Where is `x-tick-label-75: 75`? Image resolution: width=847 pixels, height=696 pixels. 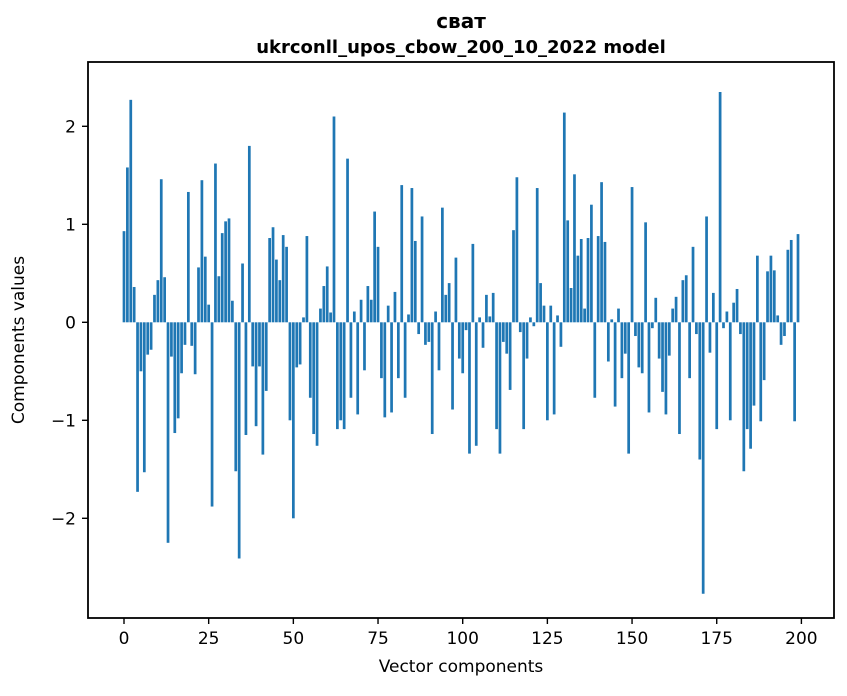 x-tick-label-75: 75 is located at coordinates (378, 639).